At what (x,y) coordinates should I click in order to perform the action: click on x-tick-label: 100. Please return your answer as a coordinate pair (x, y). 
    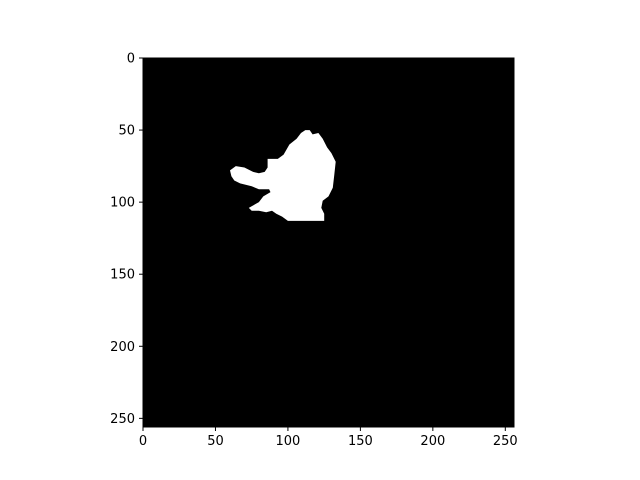
    Looking at the image, I should click on (288, 441).